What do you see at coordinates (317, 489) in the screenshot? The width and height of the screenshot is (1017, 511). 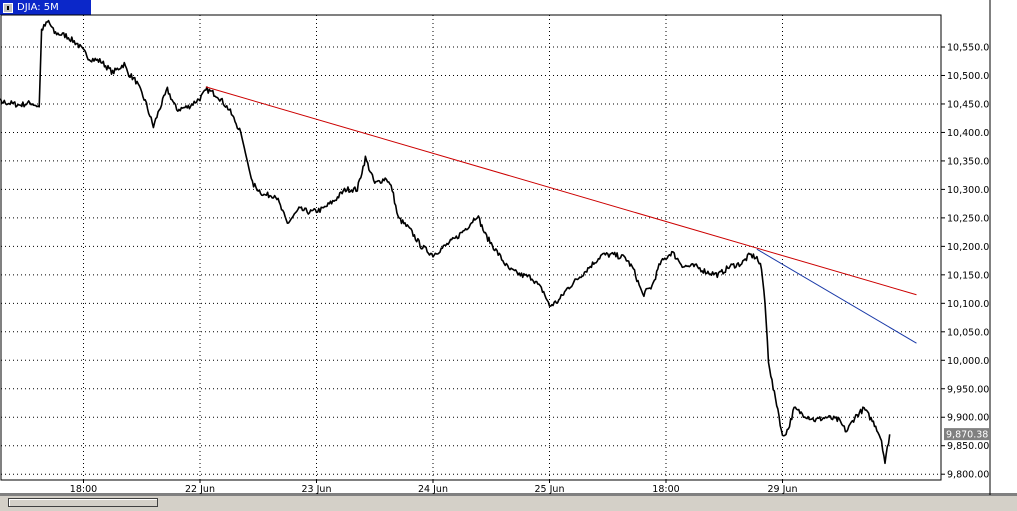 I see `x-tick-label: 23 Jun` at bounding box center [317, 489].